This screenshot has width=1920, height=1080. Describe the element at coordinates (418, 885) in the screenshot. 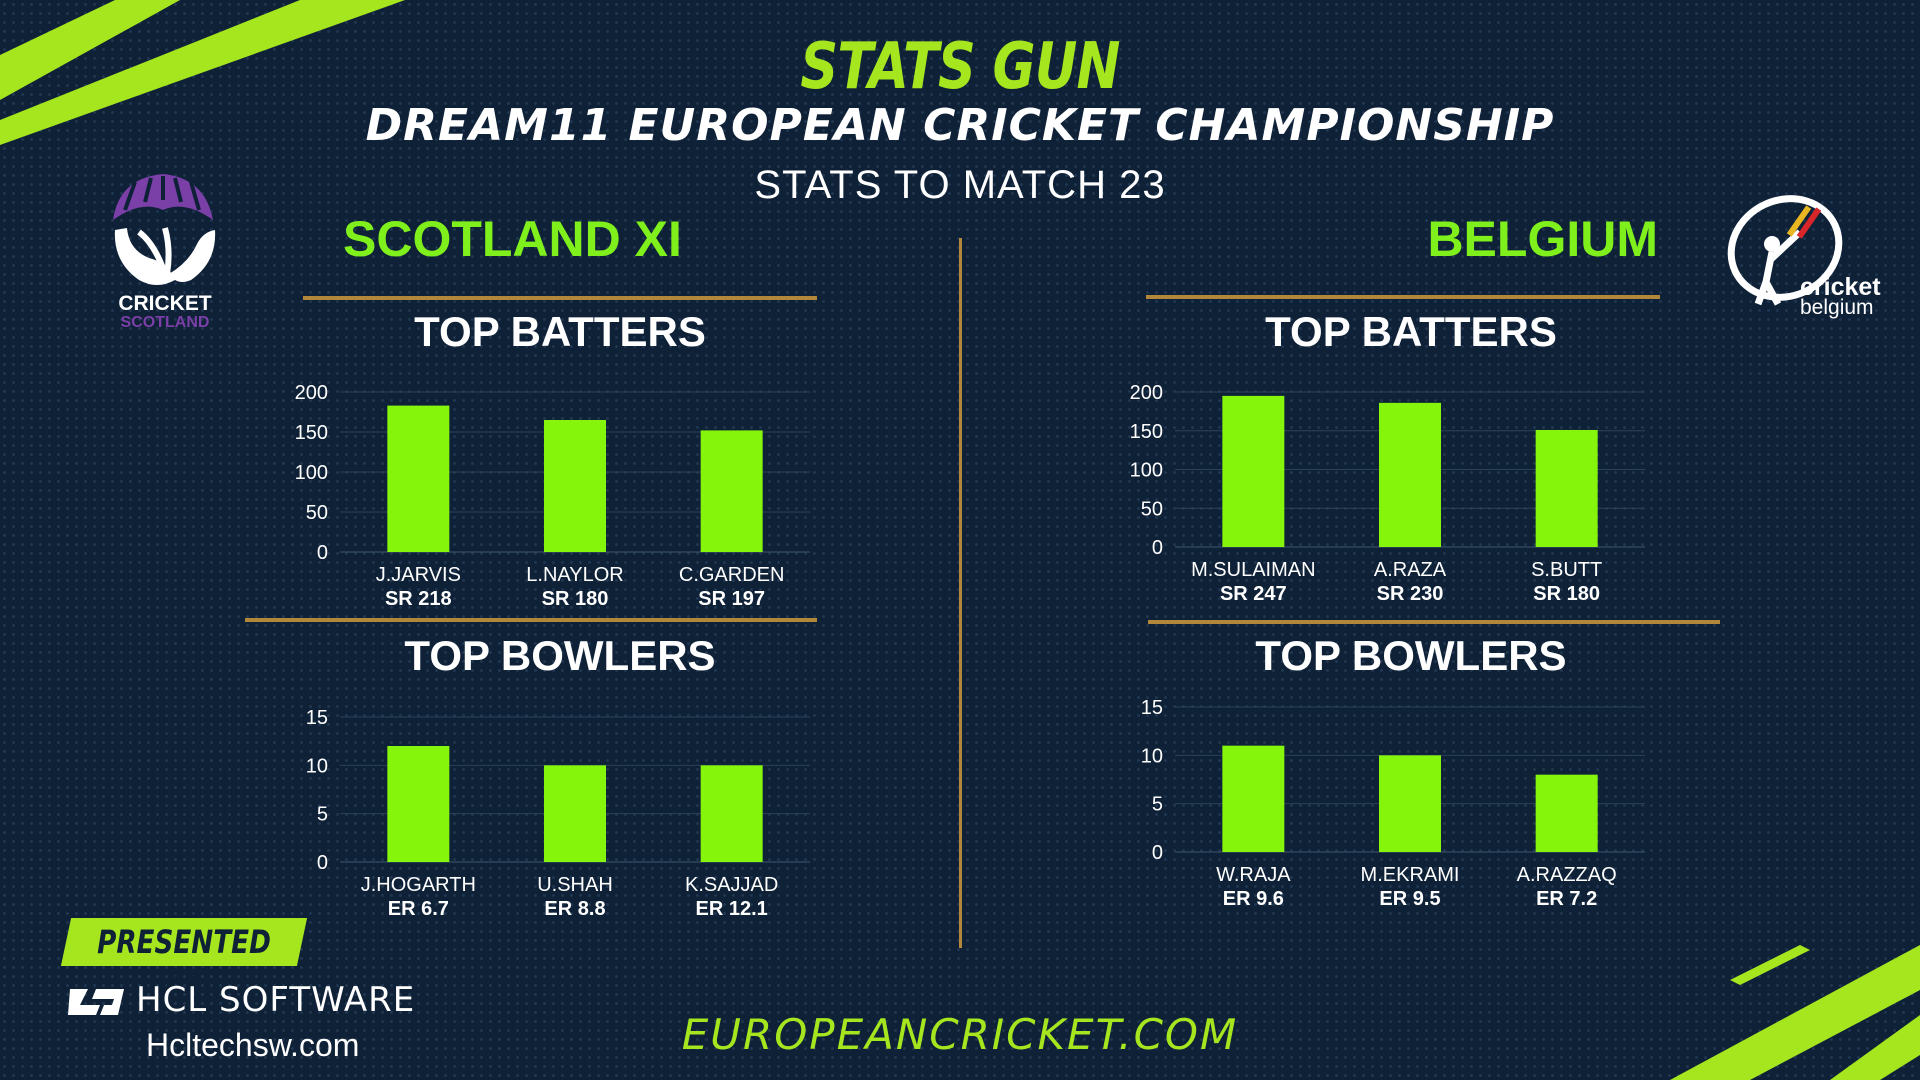

I see `x-tick-label: J.HOGARTH` at that location.